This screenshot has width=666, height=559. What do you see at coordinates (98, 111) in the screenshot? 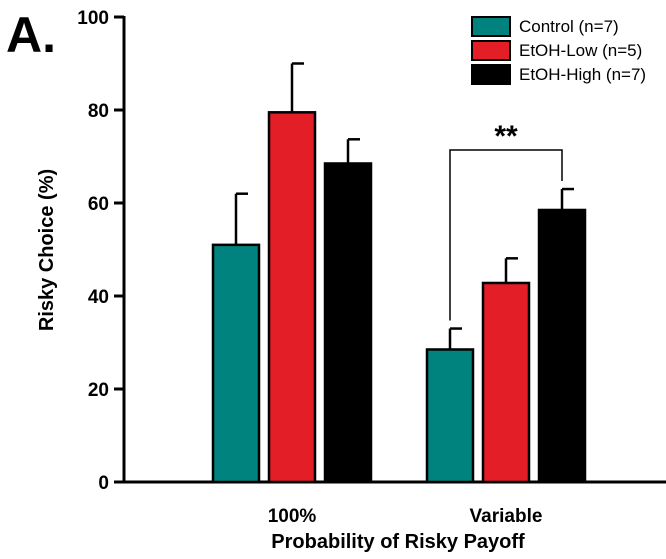
I see `y-tick-label: 80` at bounding box center [98, 111].